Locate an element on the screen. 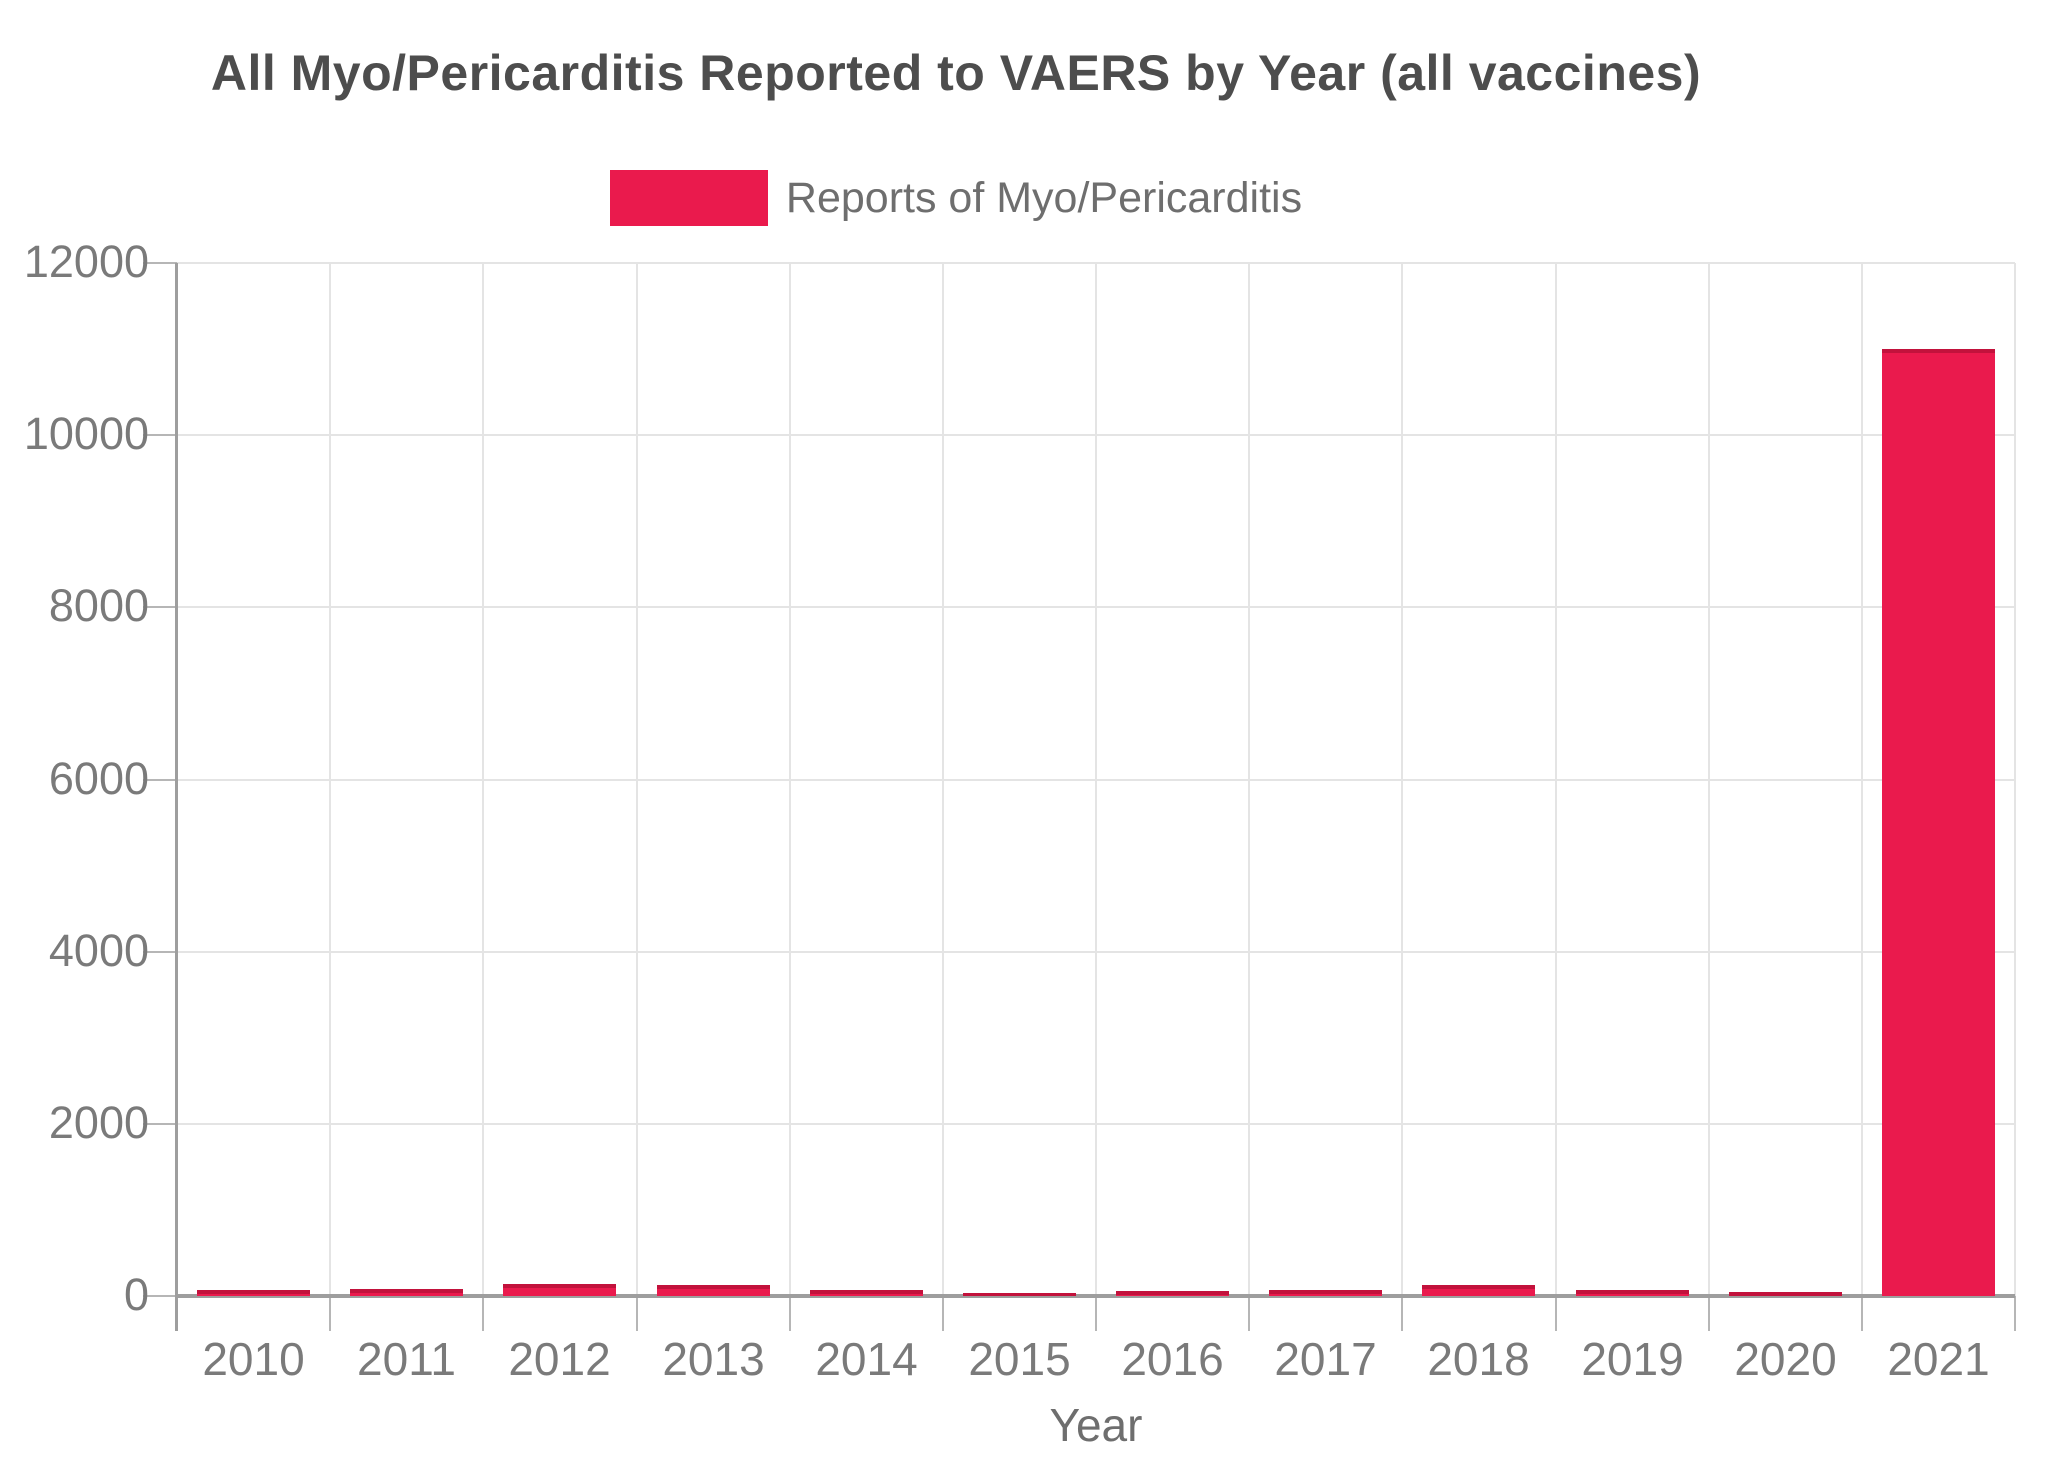  x-axis-title: Year is located at coordinates (1096, 1425).